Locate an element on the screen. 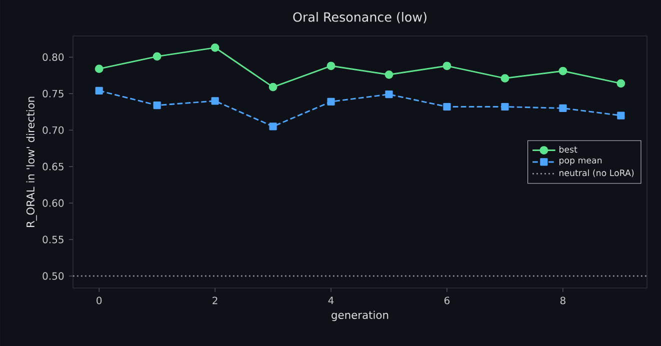 The image size is (661, 346). x-tick-label: 2 is located at coordinates (215, 300).